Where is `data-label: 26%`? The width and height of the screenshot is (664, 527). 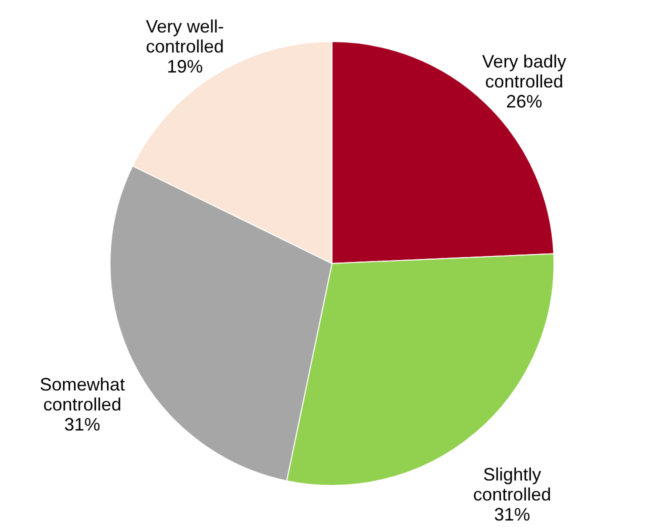
data-label: 26% is located at coordinates (524, 102).